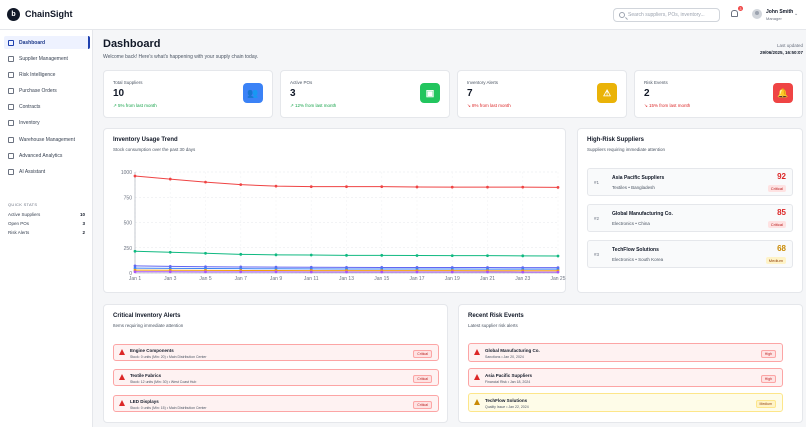 This screenshot has width=806, height=427. Describe the element at coordinates (145, 140) in the screenshot. I see `card-title: Inventory Usage Trend` at that location.